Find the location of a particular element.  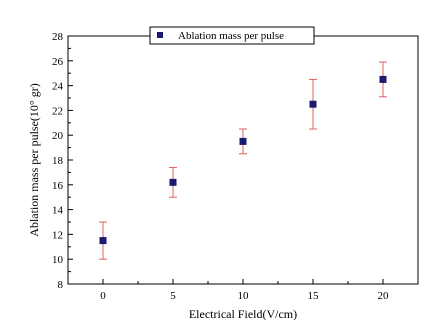

y-tick-label: 14 is located at coordinates (58, 211).